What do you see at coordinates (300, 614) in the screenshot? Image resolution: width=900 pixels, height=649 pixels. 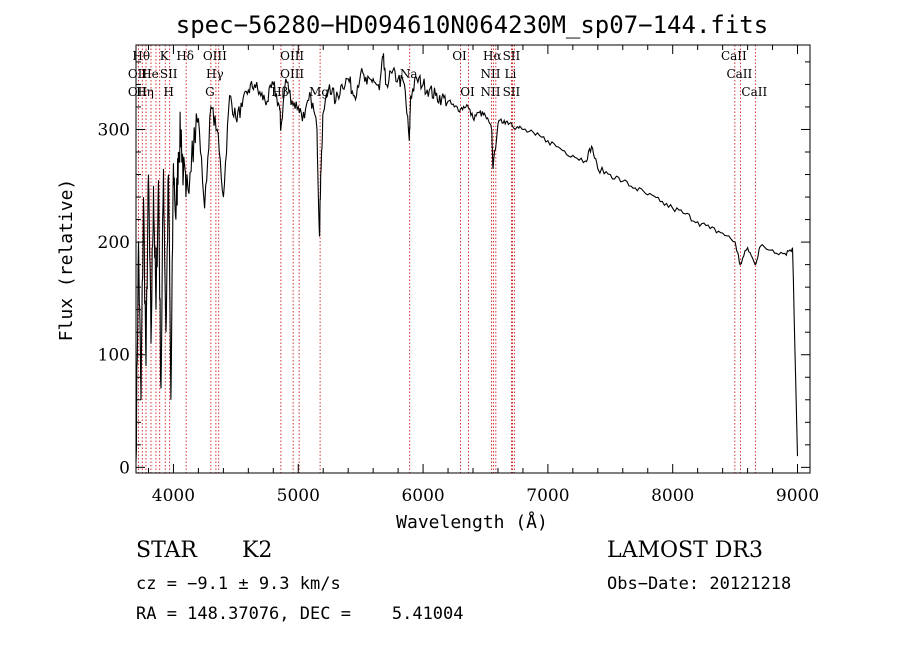 I see `coordinates: RA = 148.37076, DEC = 5.41004` at bounding box center [300, 614].